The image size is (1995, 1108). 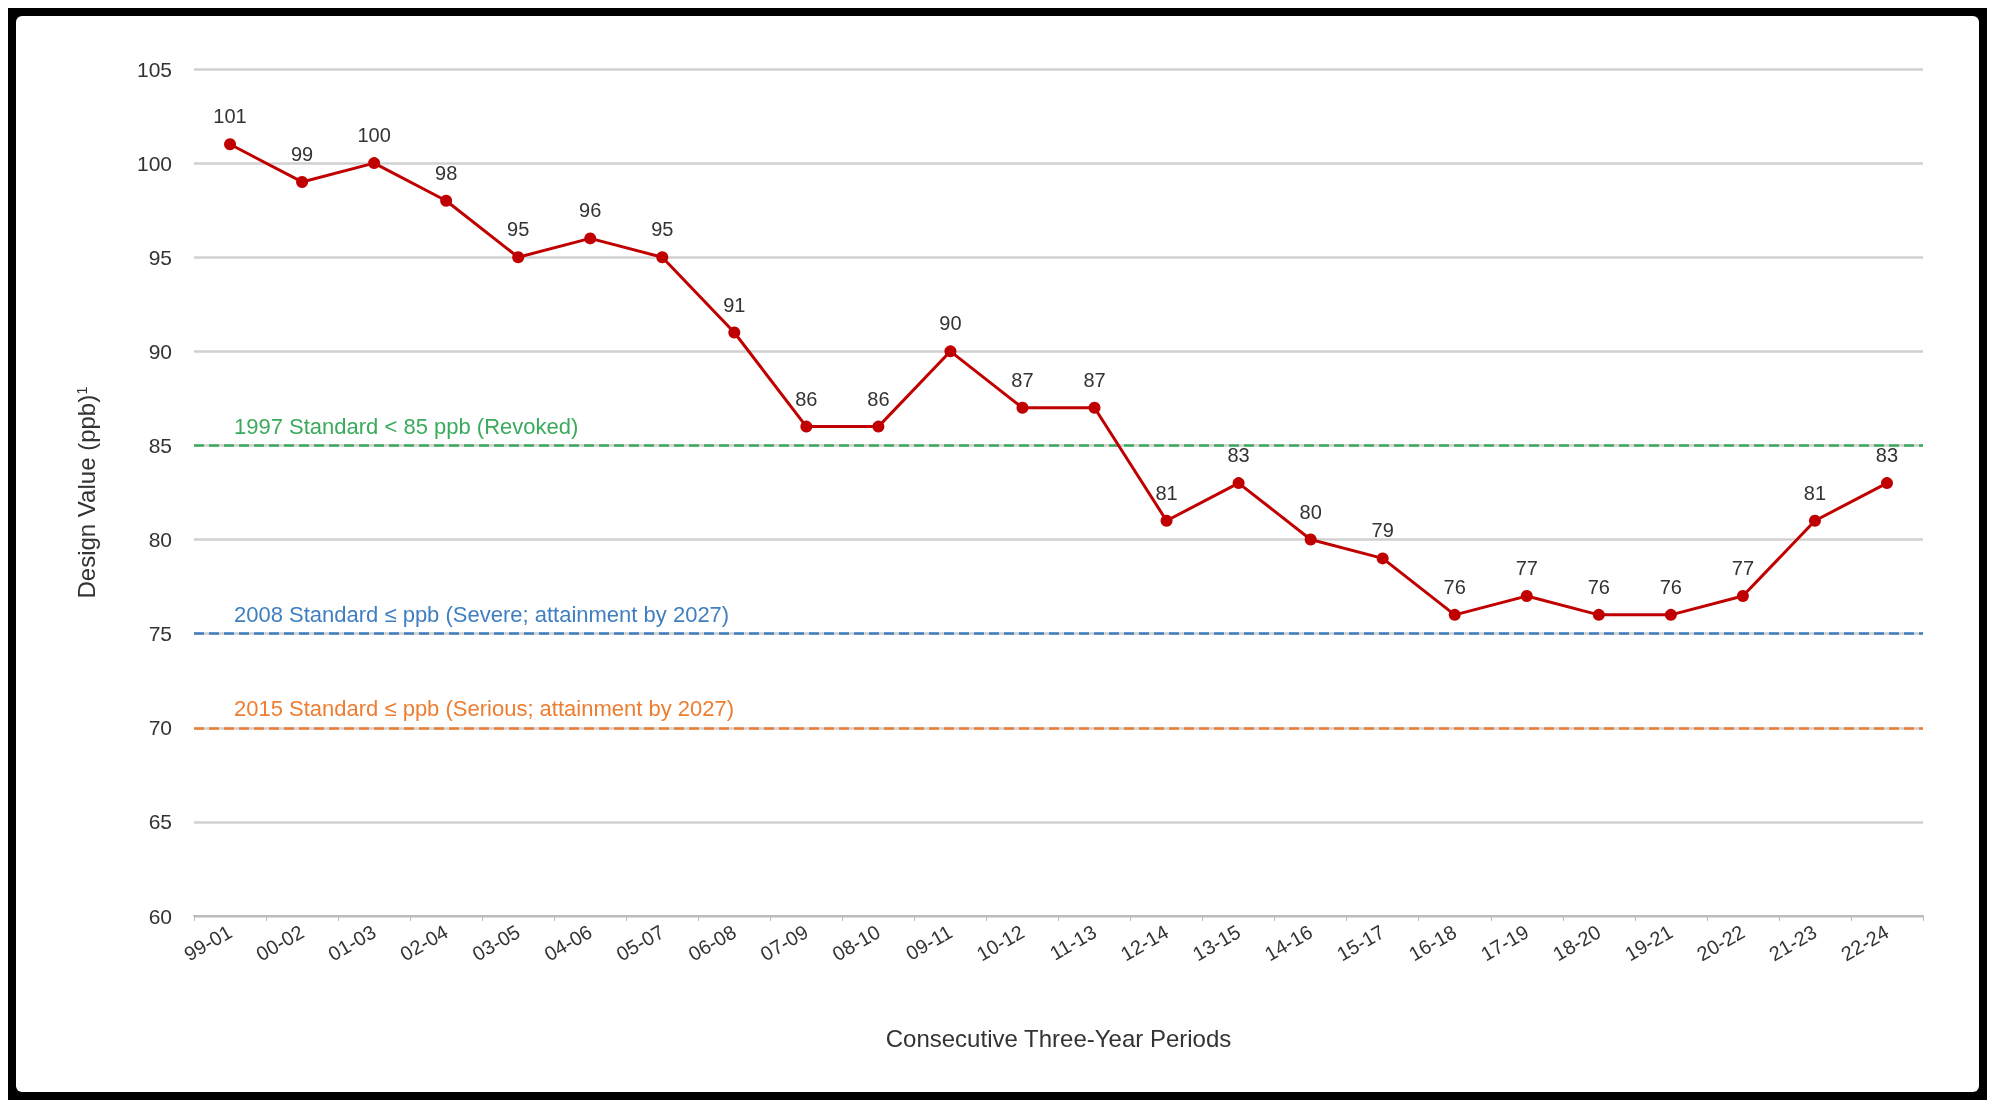 I want to click on x-tick-label: 99-01, so click(x=208, y=943).